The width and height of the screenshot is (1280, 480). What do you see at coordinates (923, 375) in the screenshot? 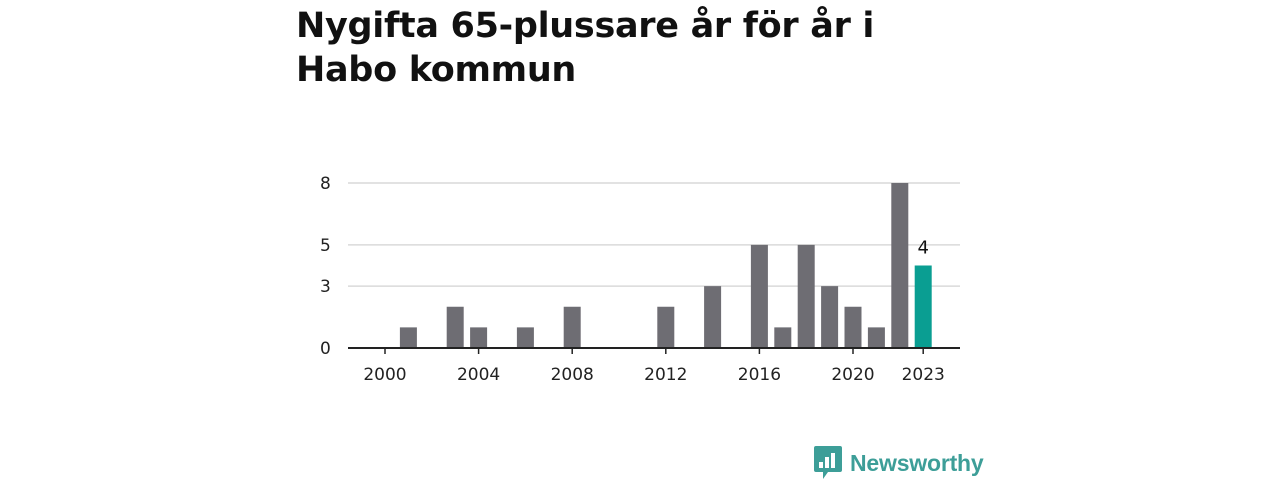
I see `x-tick-label: 2023` at bounding box center [923, 375].